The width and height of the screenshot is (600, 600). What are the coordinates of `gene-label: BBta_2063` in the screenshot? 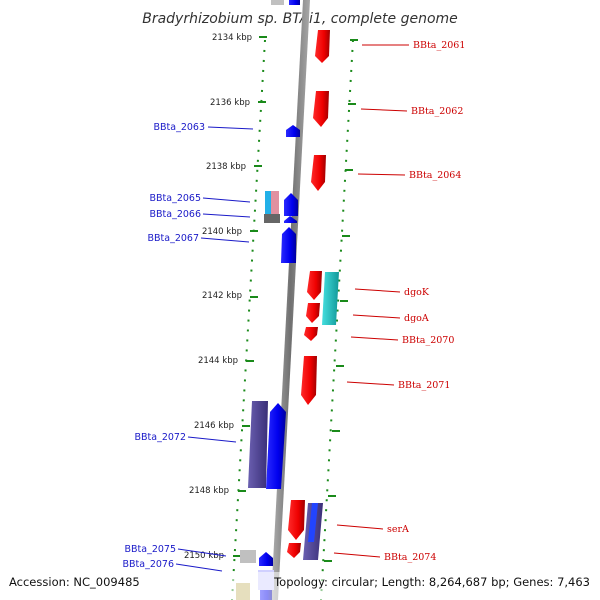 It's located at (179, 127).